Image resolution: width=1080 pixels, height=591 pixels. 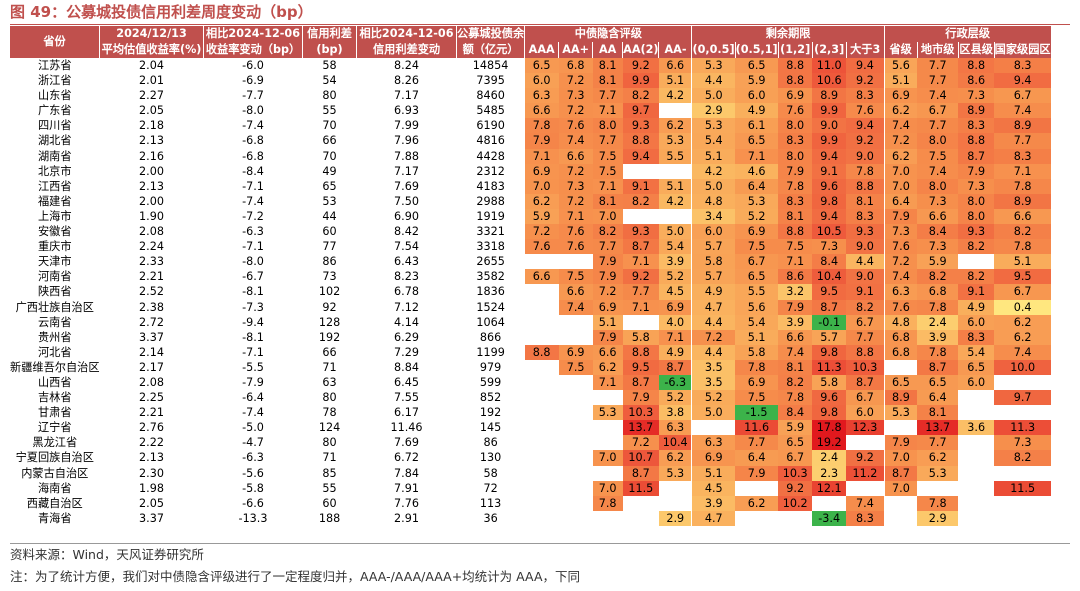 What do you see at coordinates (757, 307) in the screenshot?
I see `heat-cell: 5.6` at bounding box center [757, 307].